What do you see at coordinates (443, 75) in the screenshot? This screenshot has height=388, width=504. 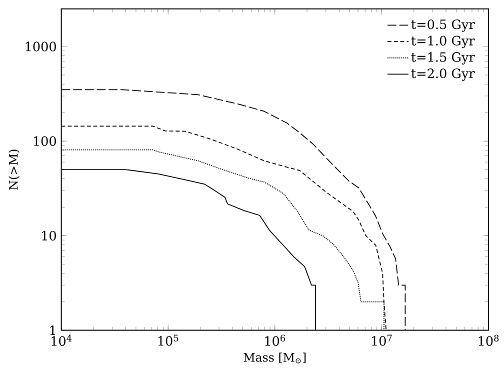 I see `legend-label: t=2.0 Gyr` at bounding box center [443, 75].